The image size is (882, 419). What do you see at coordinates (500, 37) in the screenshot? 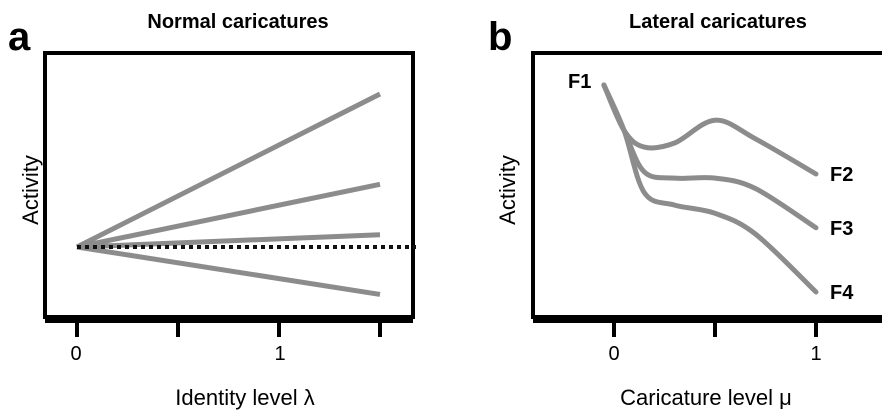
I see `panel-letter-b: b` at bounding box center [500, 37].